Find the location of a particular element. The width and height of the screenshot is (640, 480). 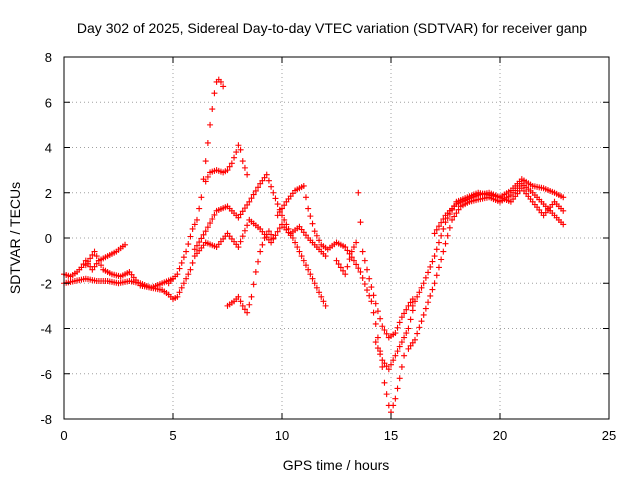

y-tick-label: -8 is located at coordinates (46, 419).